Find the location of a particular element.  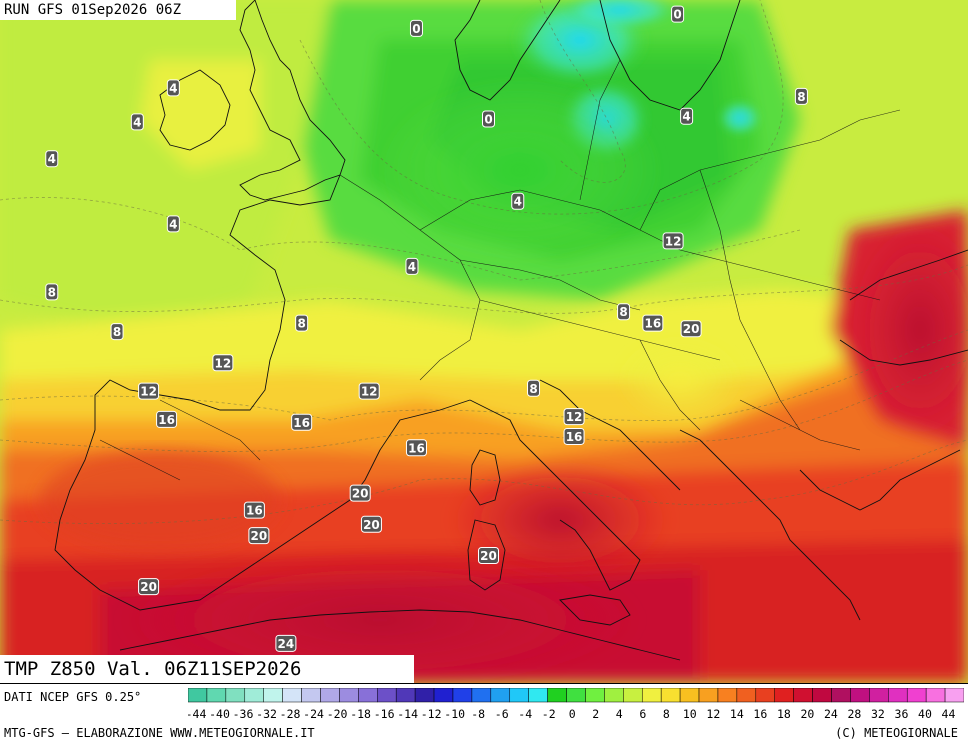

isotherm-label: 0 is located at coordinates (489, 119).